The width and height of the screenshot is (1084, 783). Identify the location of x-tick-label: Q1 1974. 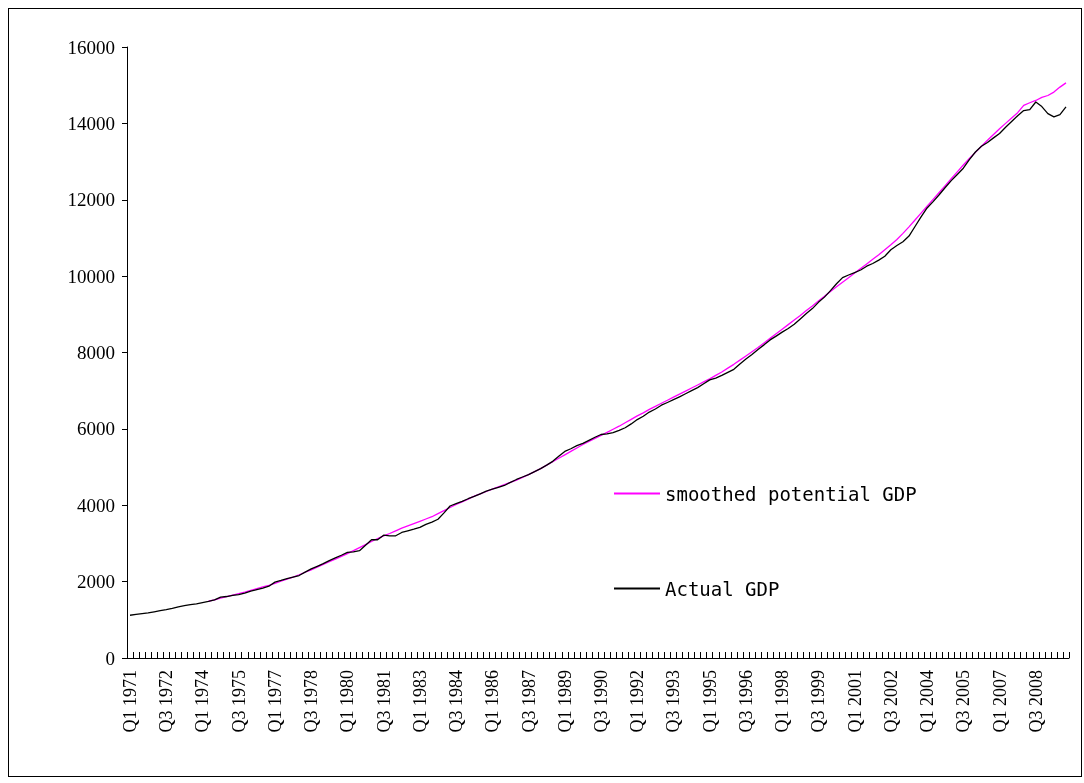
(202, 701).